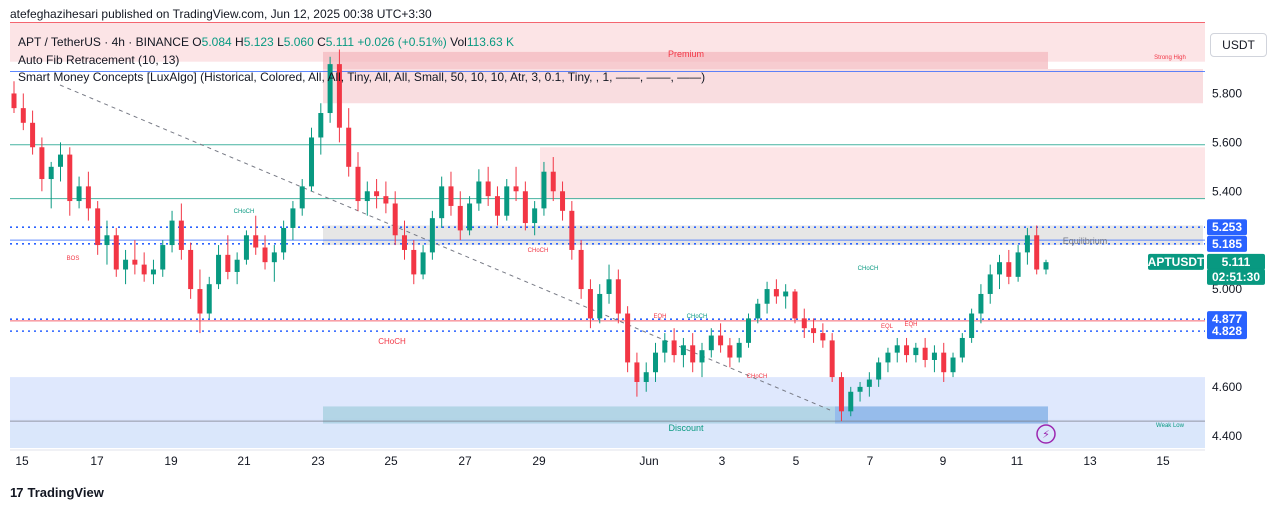 This screenshot has width=1281, height=510. What do you see at coordinates (648, 461) in the screenshot?
I see `x-tick-label: Jun` at bounding box center [648, 461].